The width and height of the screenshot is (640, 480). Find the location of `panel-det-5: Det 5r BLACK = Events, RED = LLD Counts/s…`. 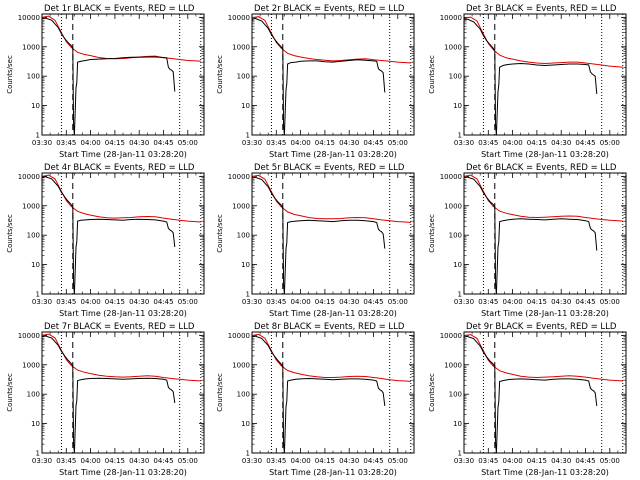

panel-det-5: Det 5r BLACK = Events, RED = LLD Counts/s… is located at coordinates (315, 240).